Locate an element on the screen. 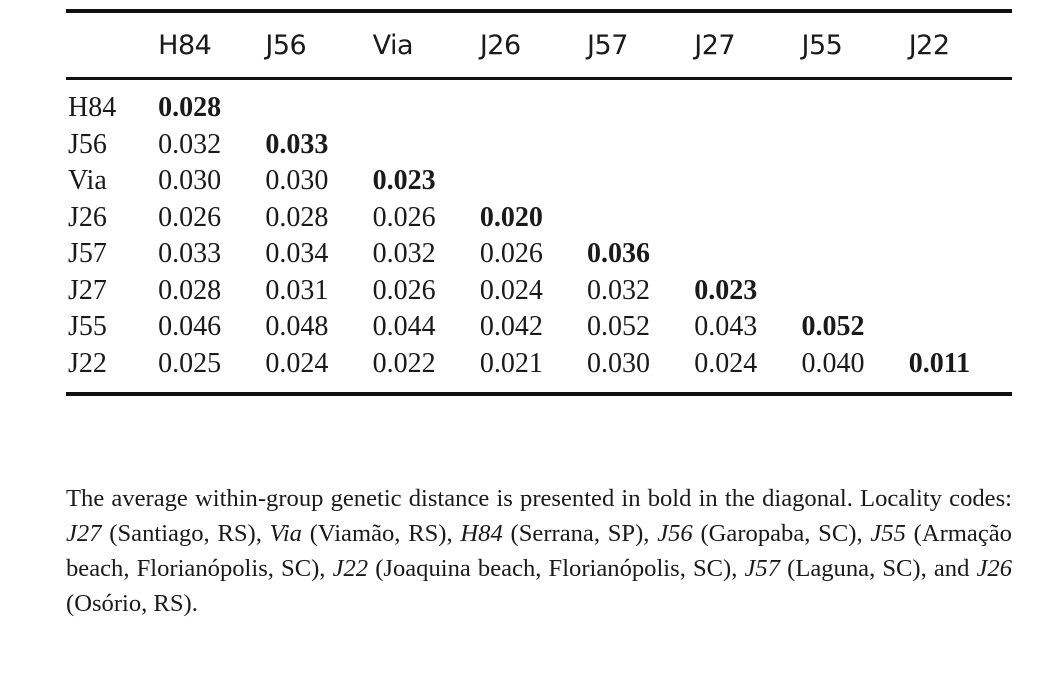 This screenshot has width=1054, height=676. caption-text: (Osório, RS). is located at coordinates (132, 603).